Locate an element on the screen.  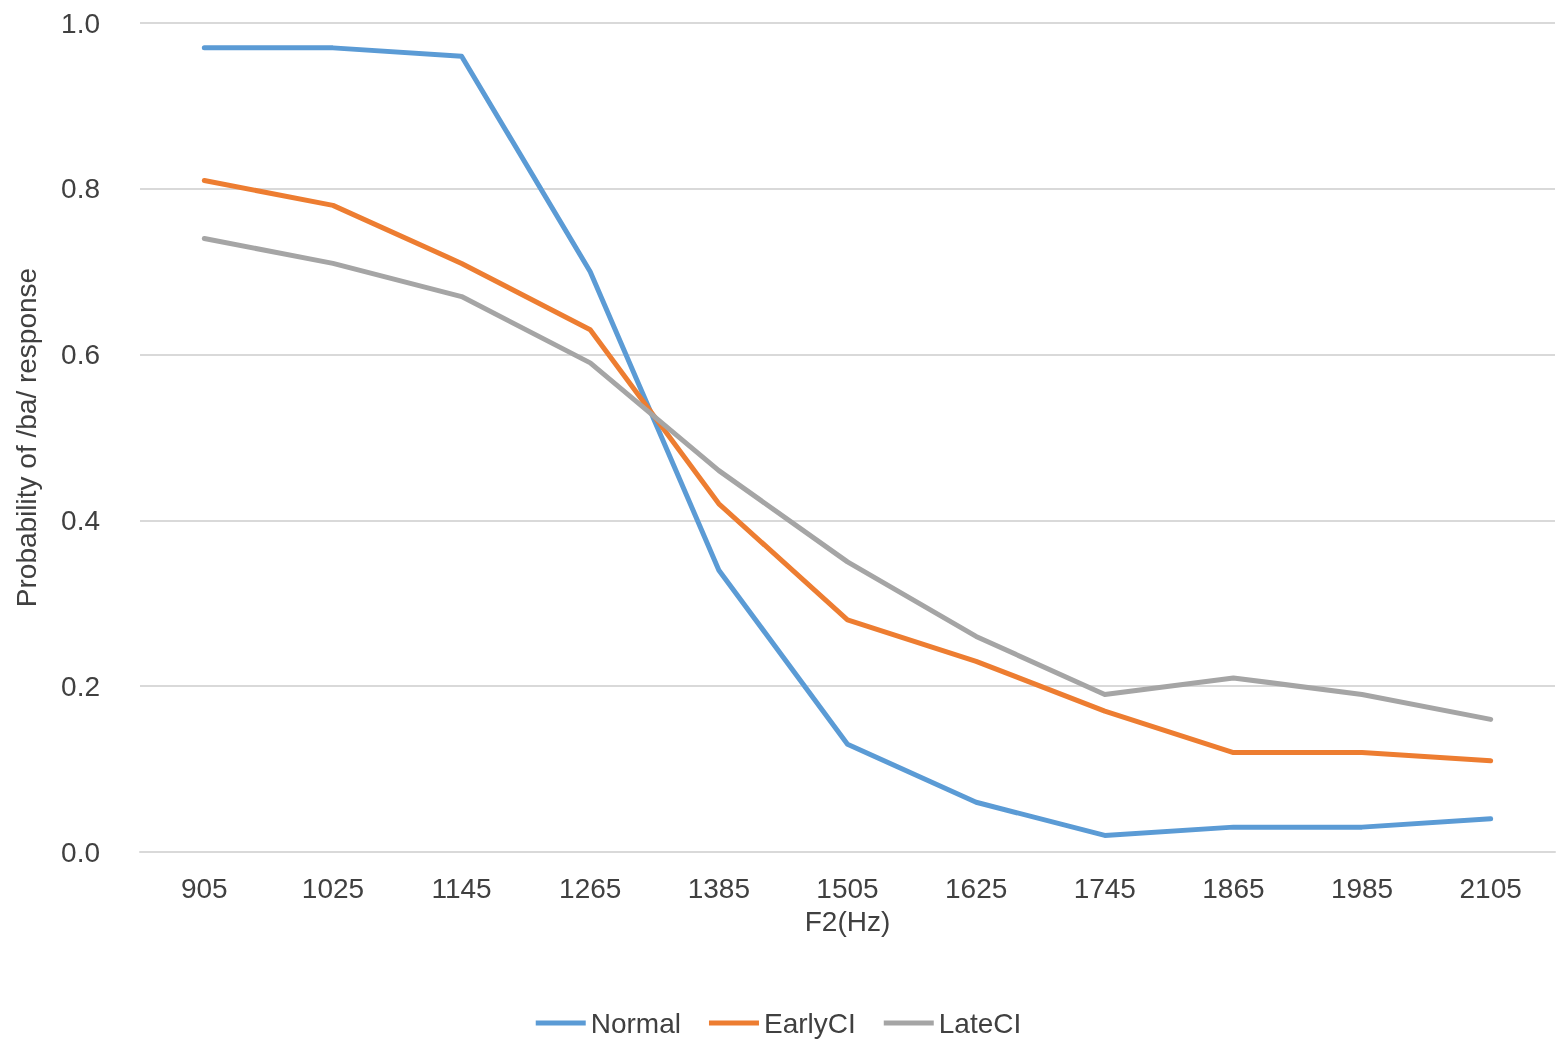
y-tick-label: 1.0 is located at coordinates (80, 23).